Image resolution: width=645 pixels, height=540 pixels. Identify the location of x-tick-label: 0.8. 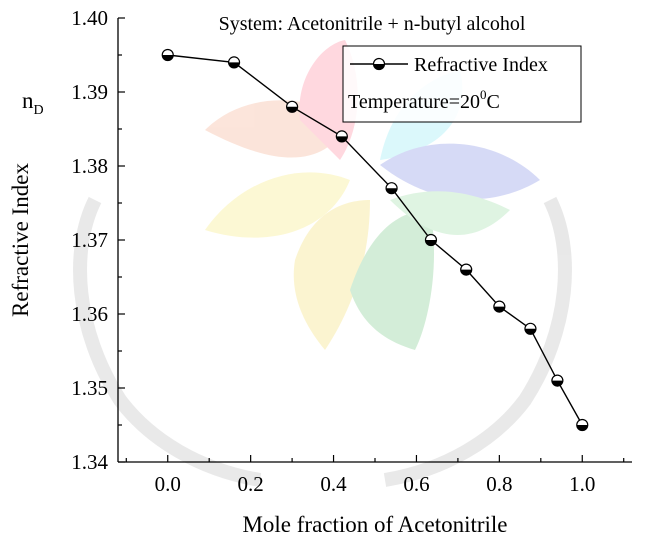
(499, 484).